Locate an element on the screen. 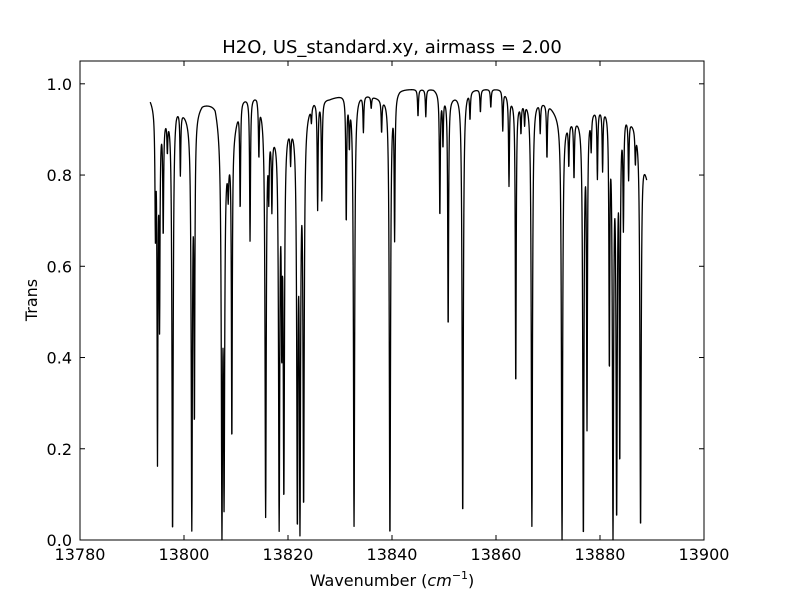 The width and height of the screenshot is (800, 600). y-tick-label: 1.0 is located at coordinates (59, 84).